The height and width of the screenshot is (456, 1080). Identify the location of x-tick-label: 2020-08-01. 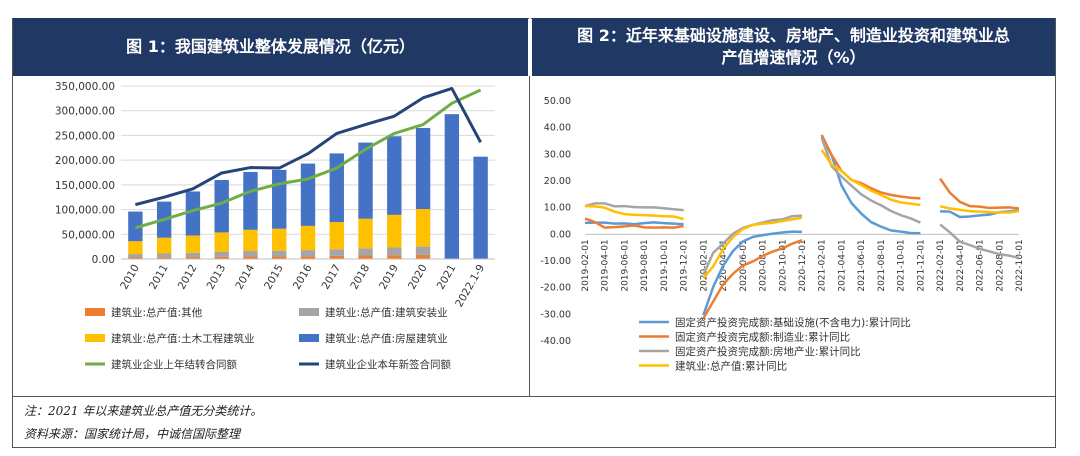
(764, 265).